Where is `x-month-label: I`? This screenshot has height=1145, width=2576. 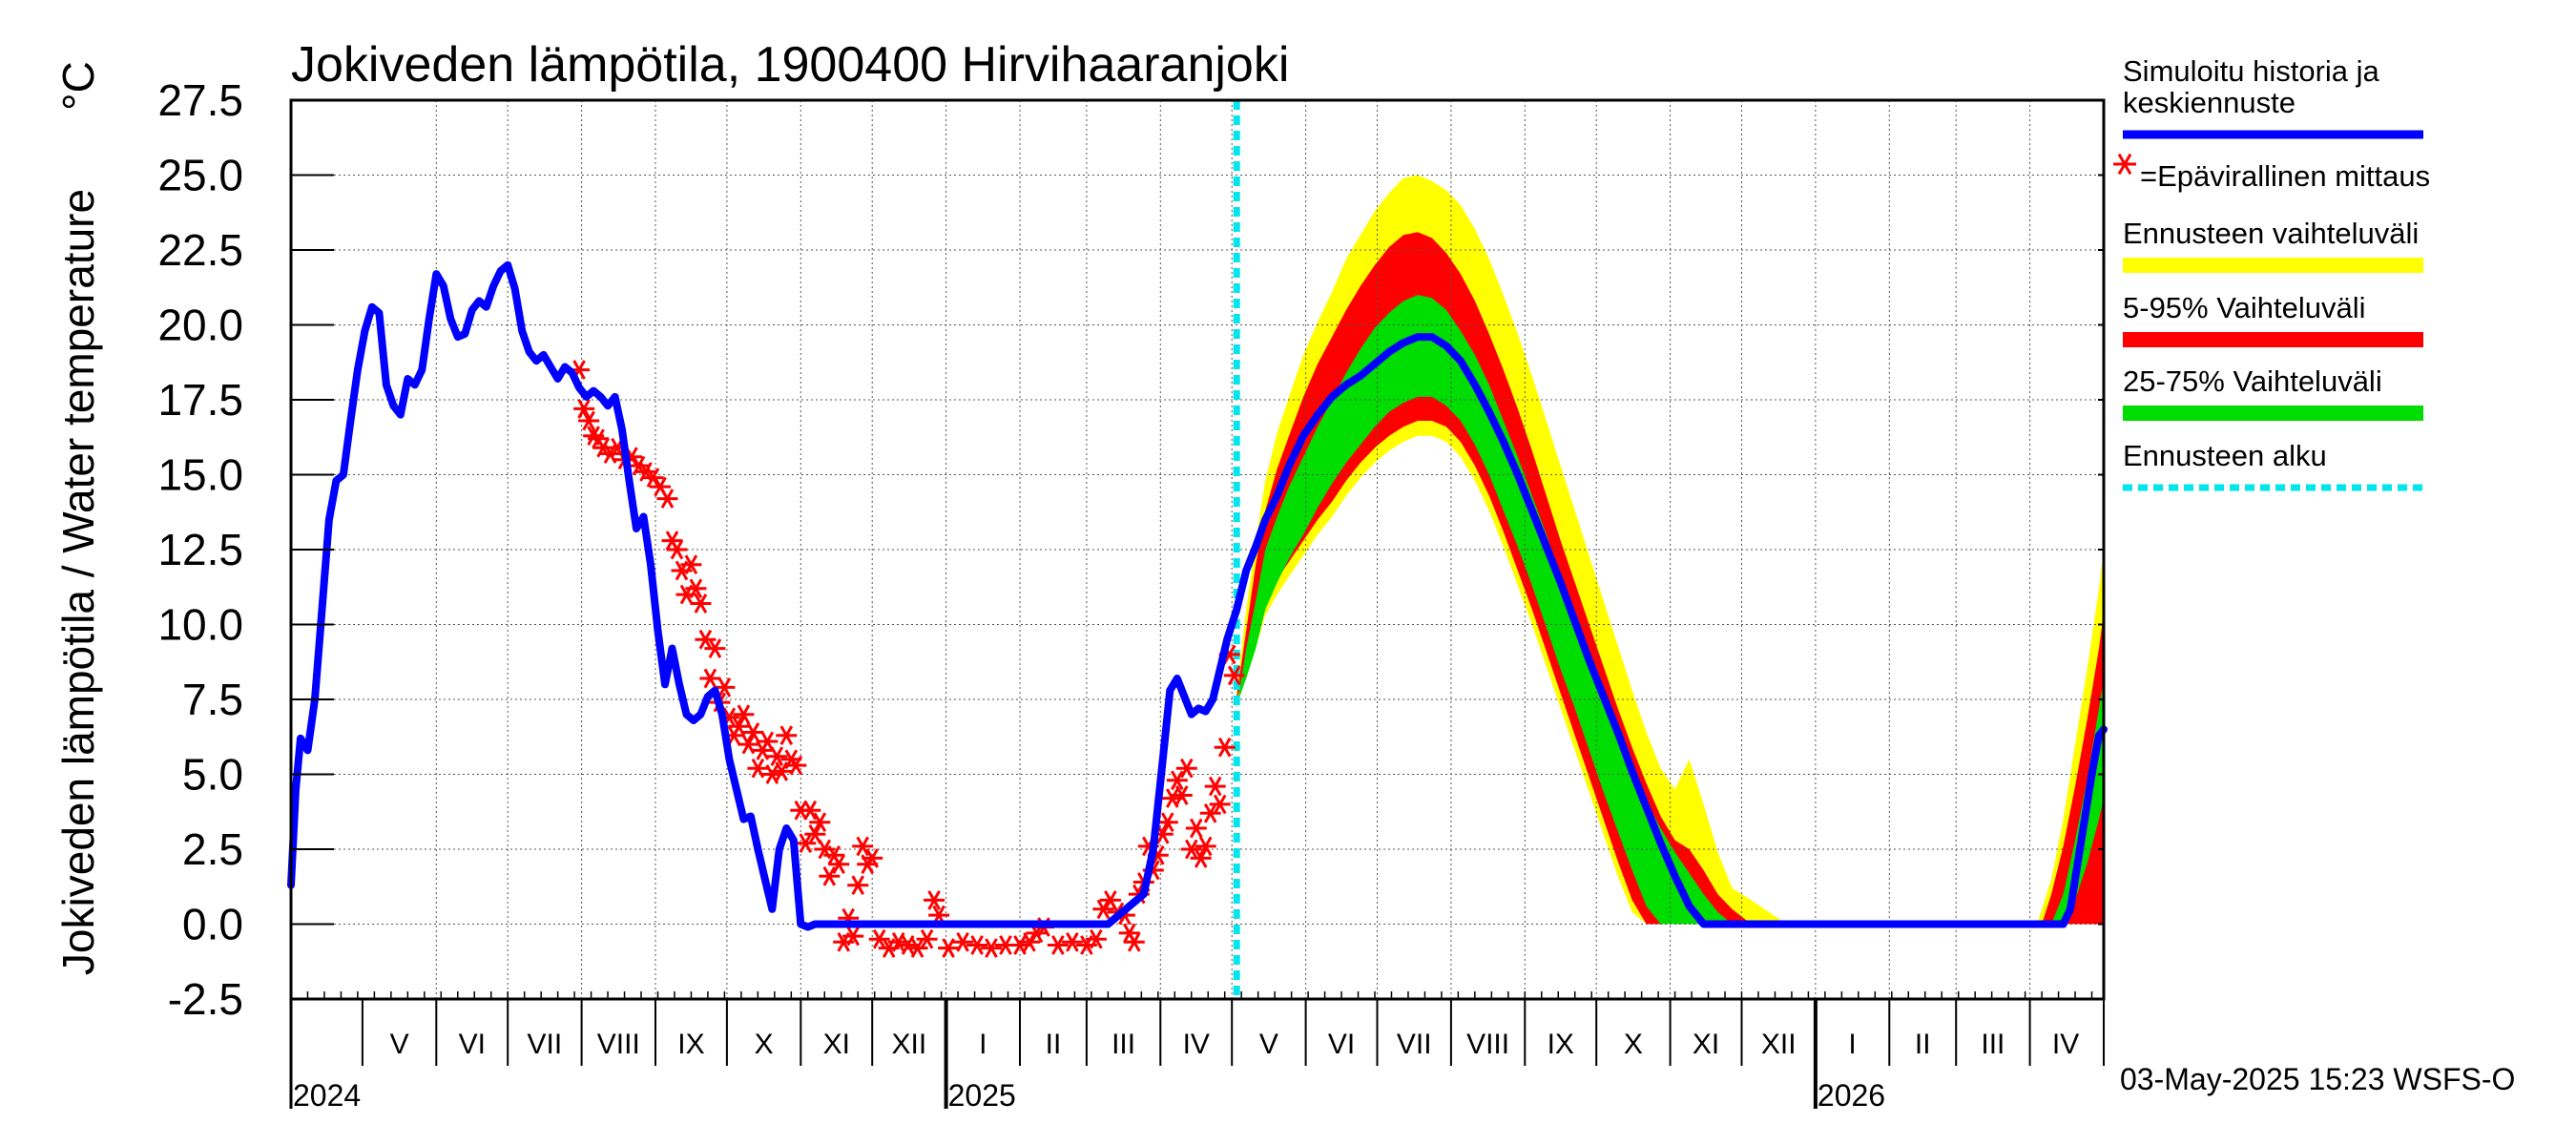 x-month-label: I is located at coordinates (1852, 1044).